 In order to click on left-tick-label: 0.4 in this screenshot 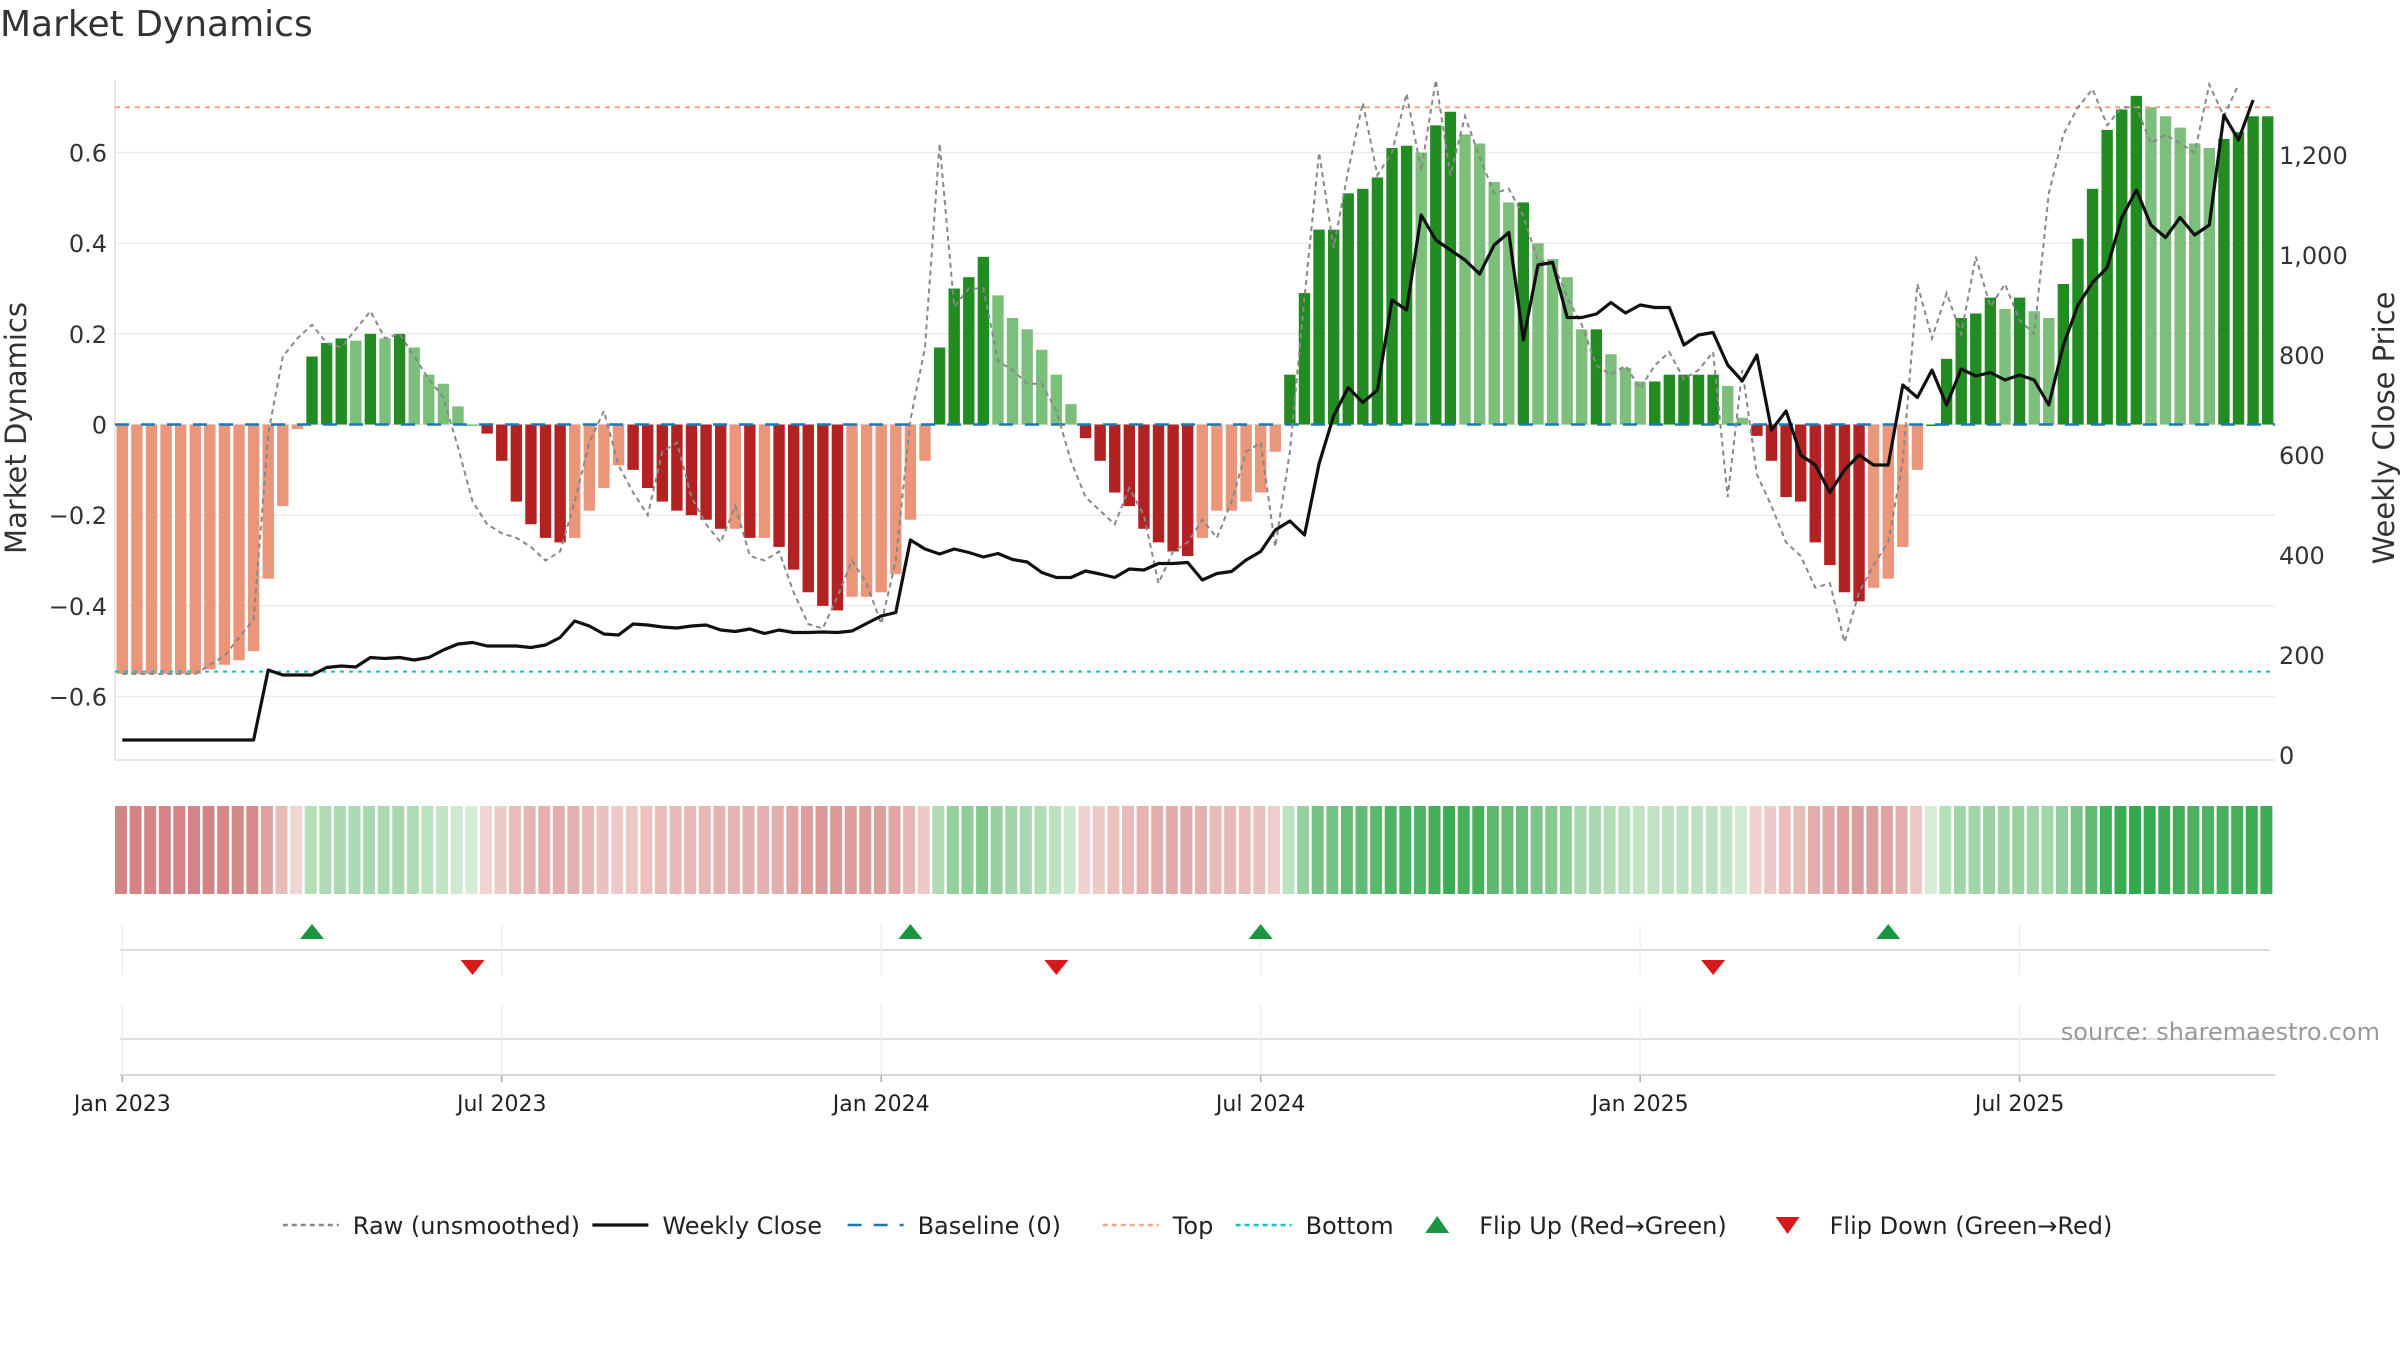, I will do `click(88, 244)`.